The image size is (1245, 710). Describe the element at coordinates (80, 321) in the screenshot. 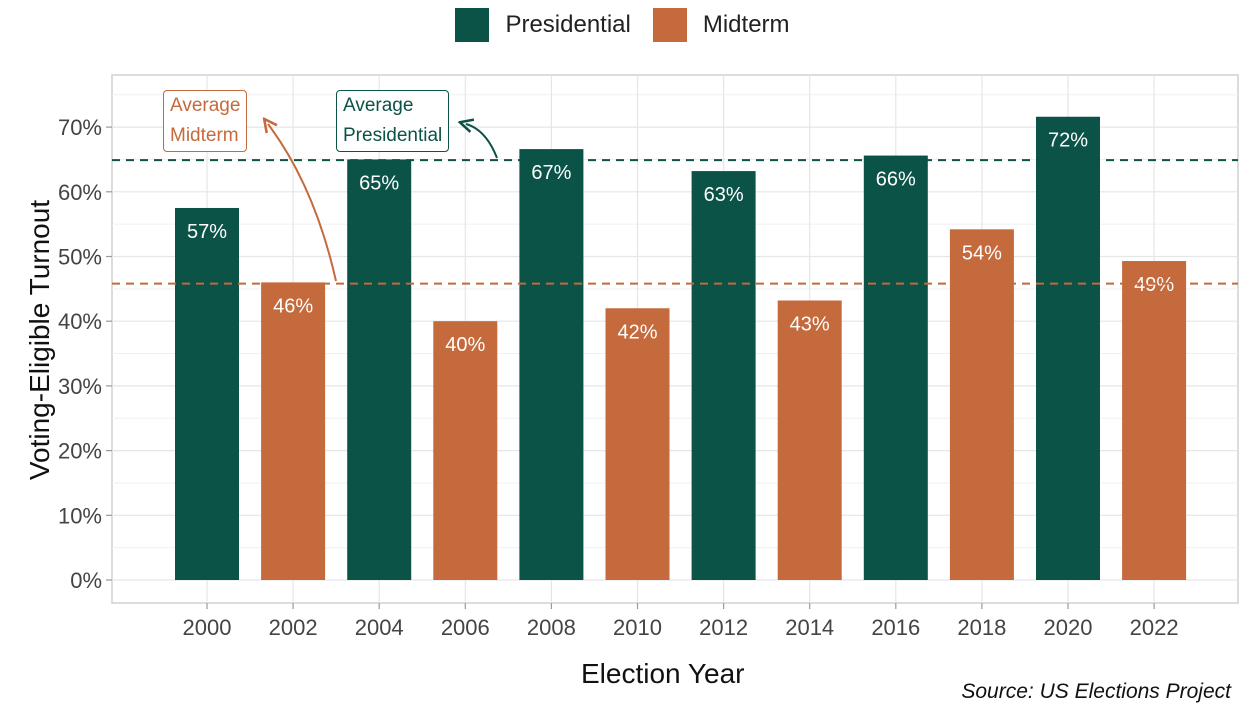

I see `y-tick-label: 40%` at that location.